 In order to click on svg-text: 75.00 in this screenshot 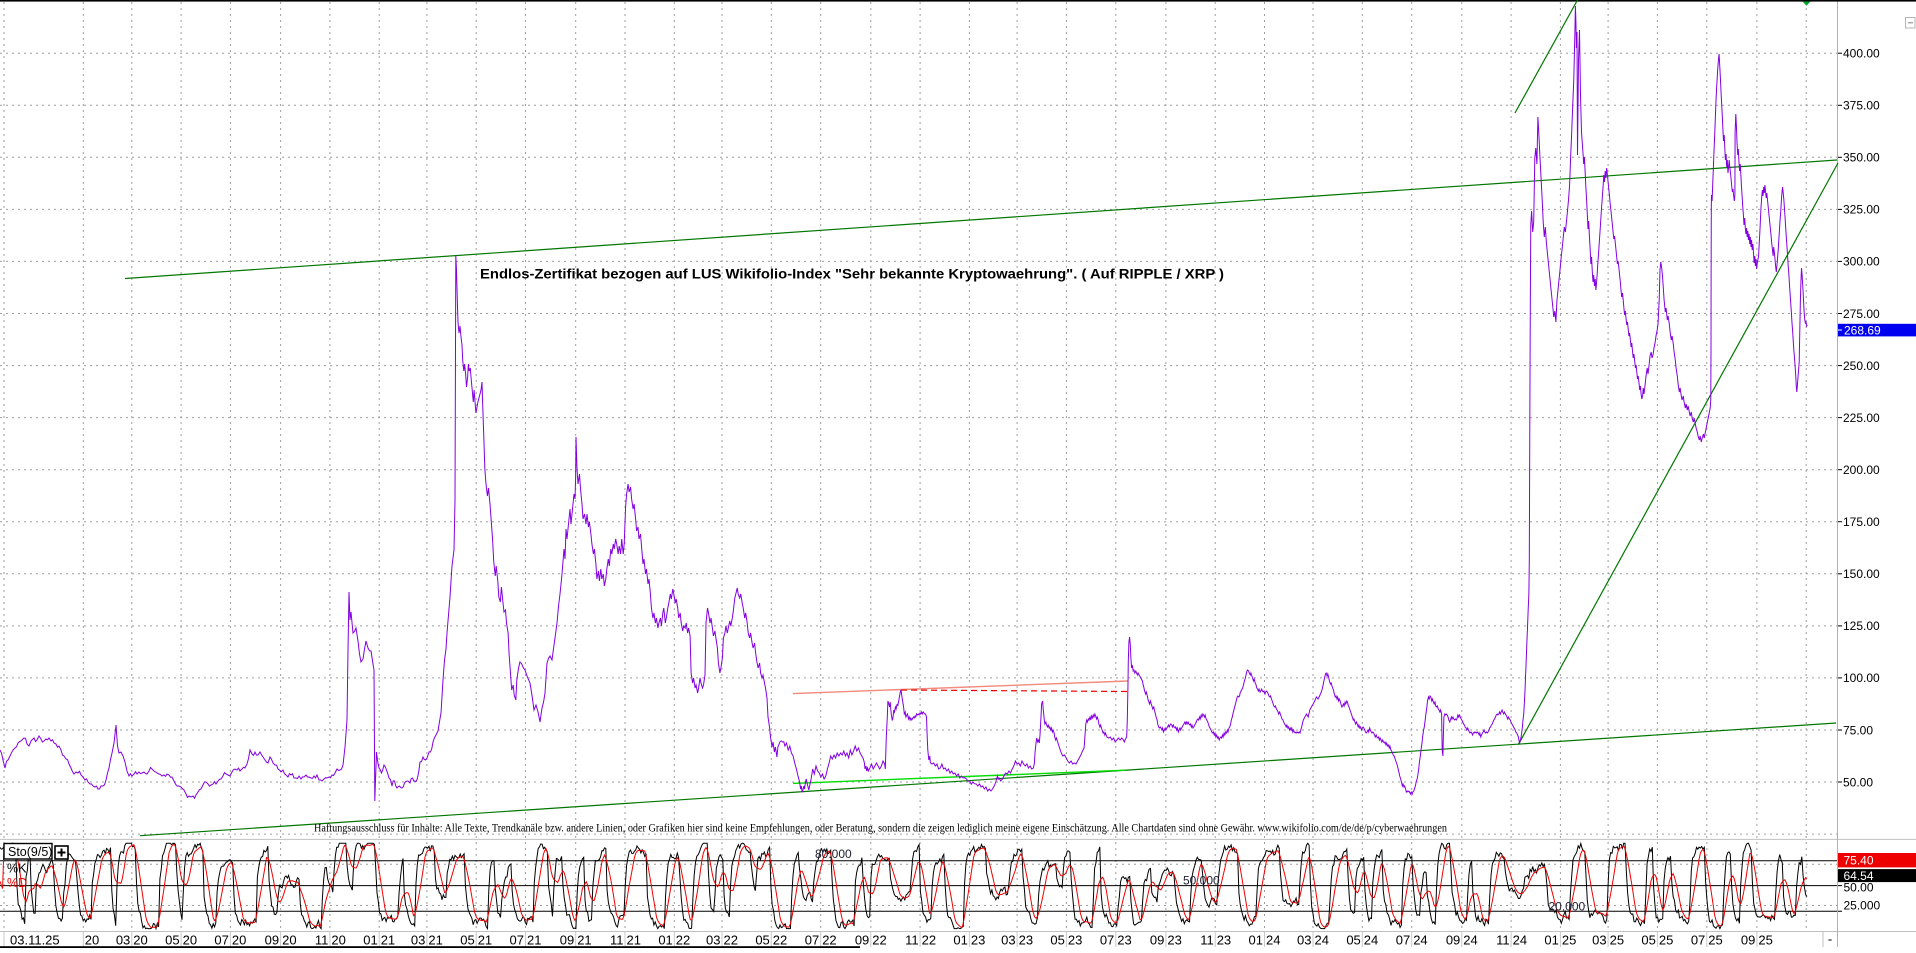, I will do `click(1858, 730)`.